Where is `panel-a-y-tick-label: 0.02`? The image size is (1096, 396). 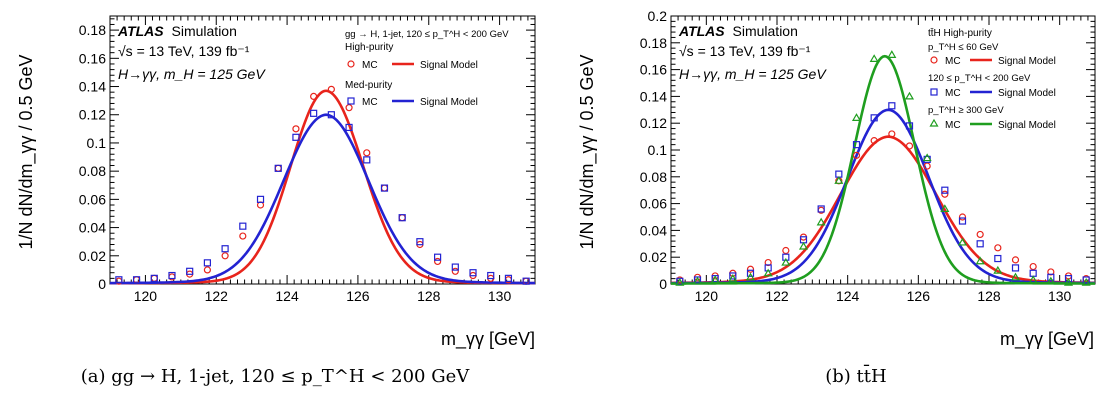 panel-a-y-tick-label: 0.02 is located at coordinates (92, 256).